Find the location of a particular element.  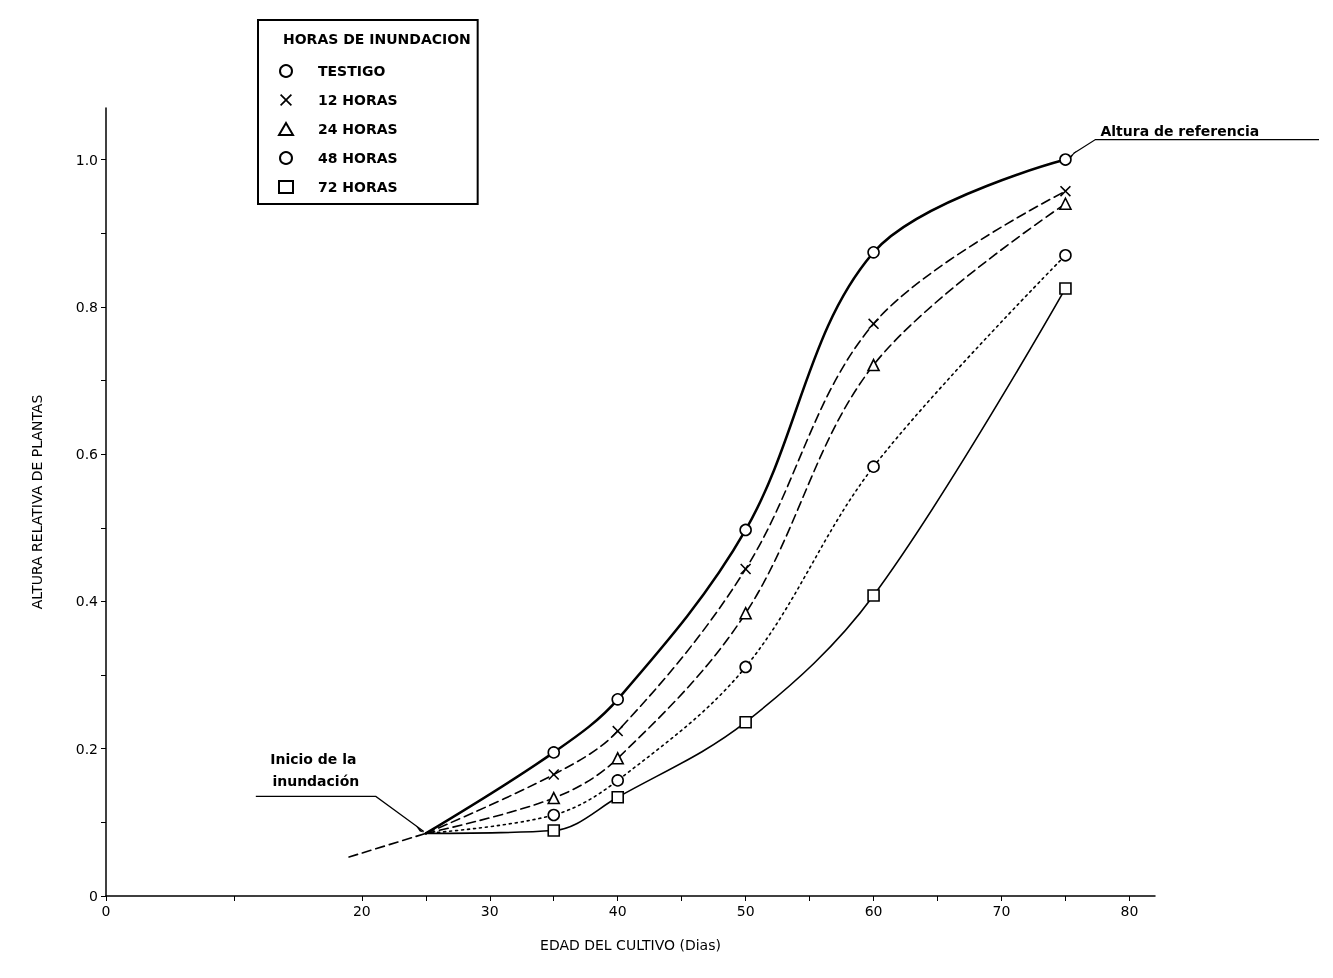

x-tick-label: 70 is located at coordinates (1001, 911).